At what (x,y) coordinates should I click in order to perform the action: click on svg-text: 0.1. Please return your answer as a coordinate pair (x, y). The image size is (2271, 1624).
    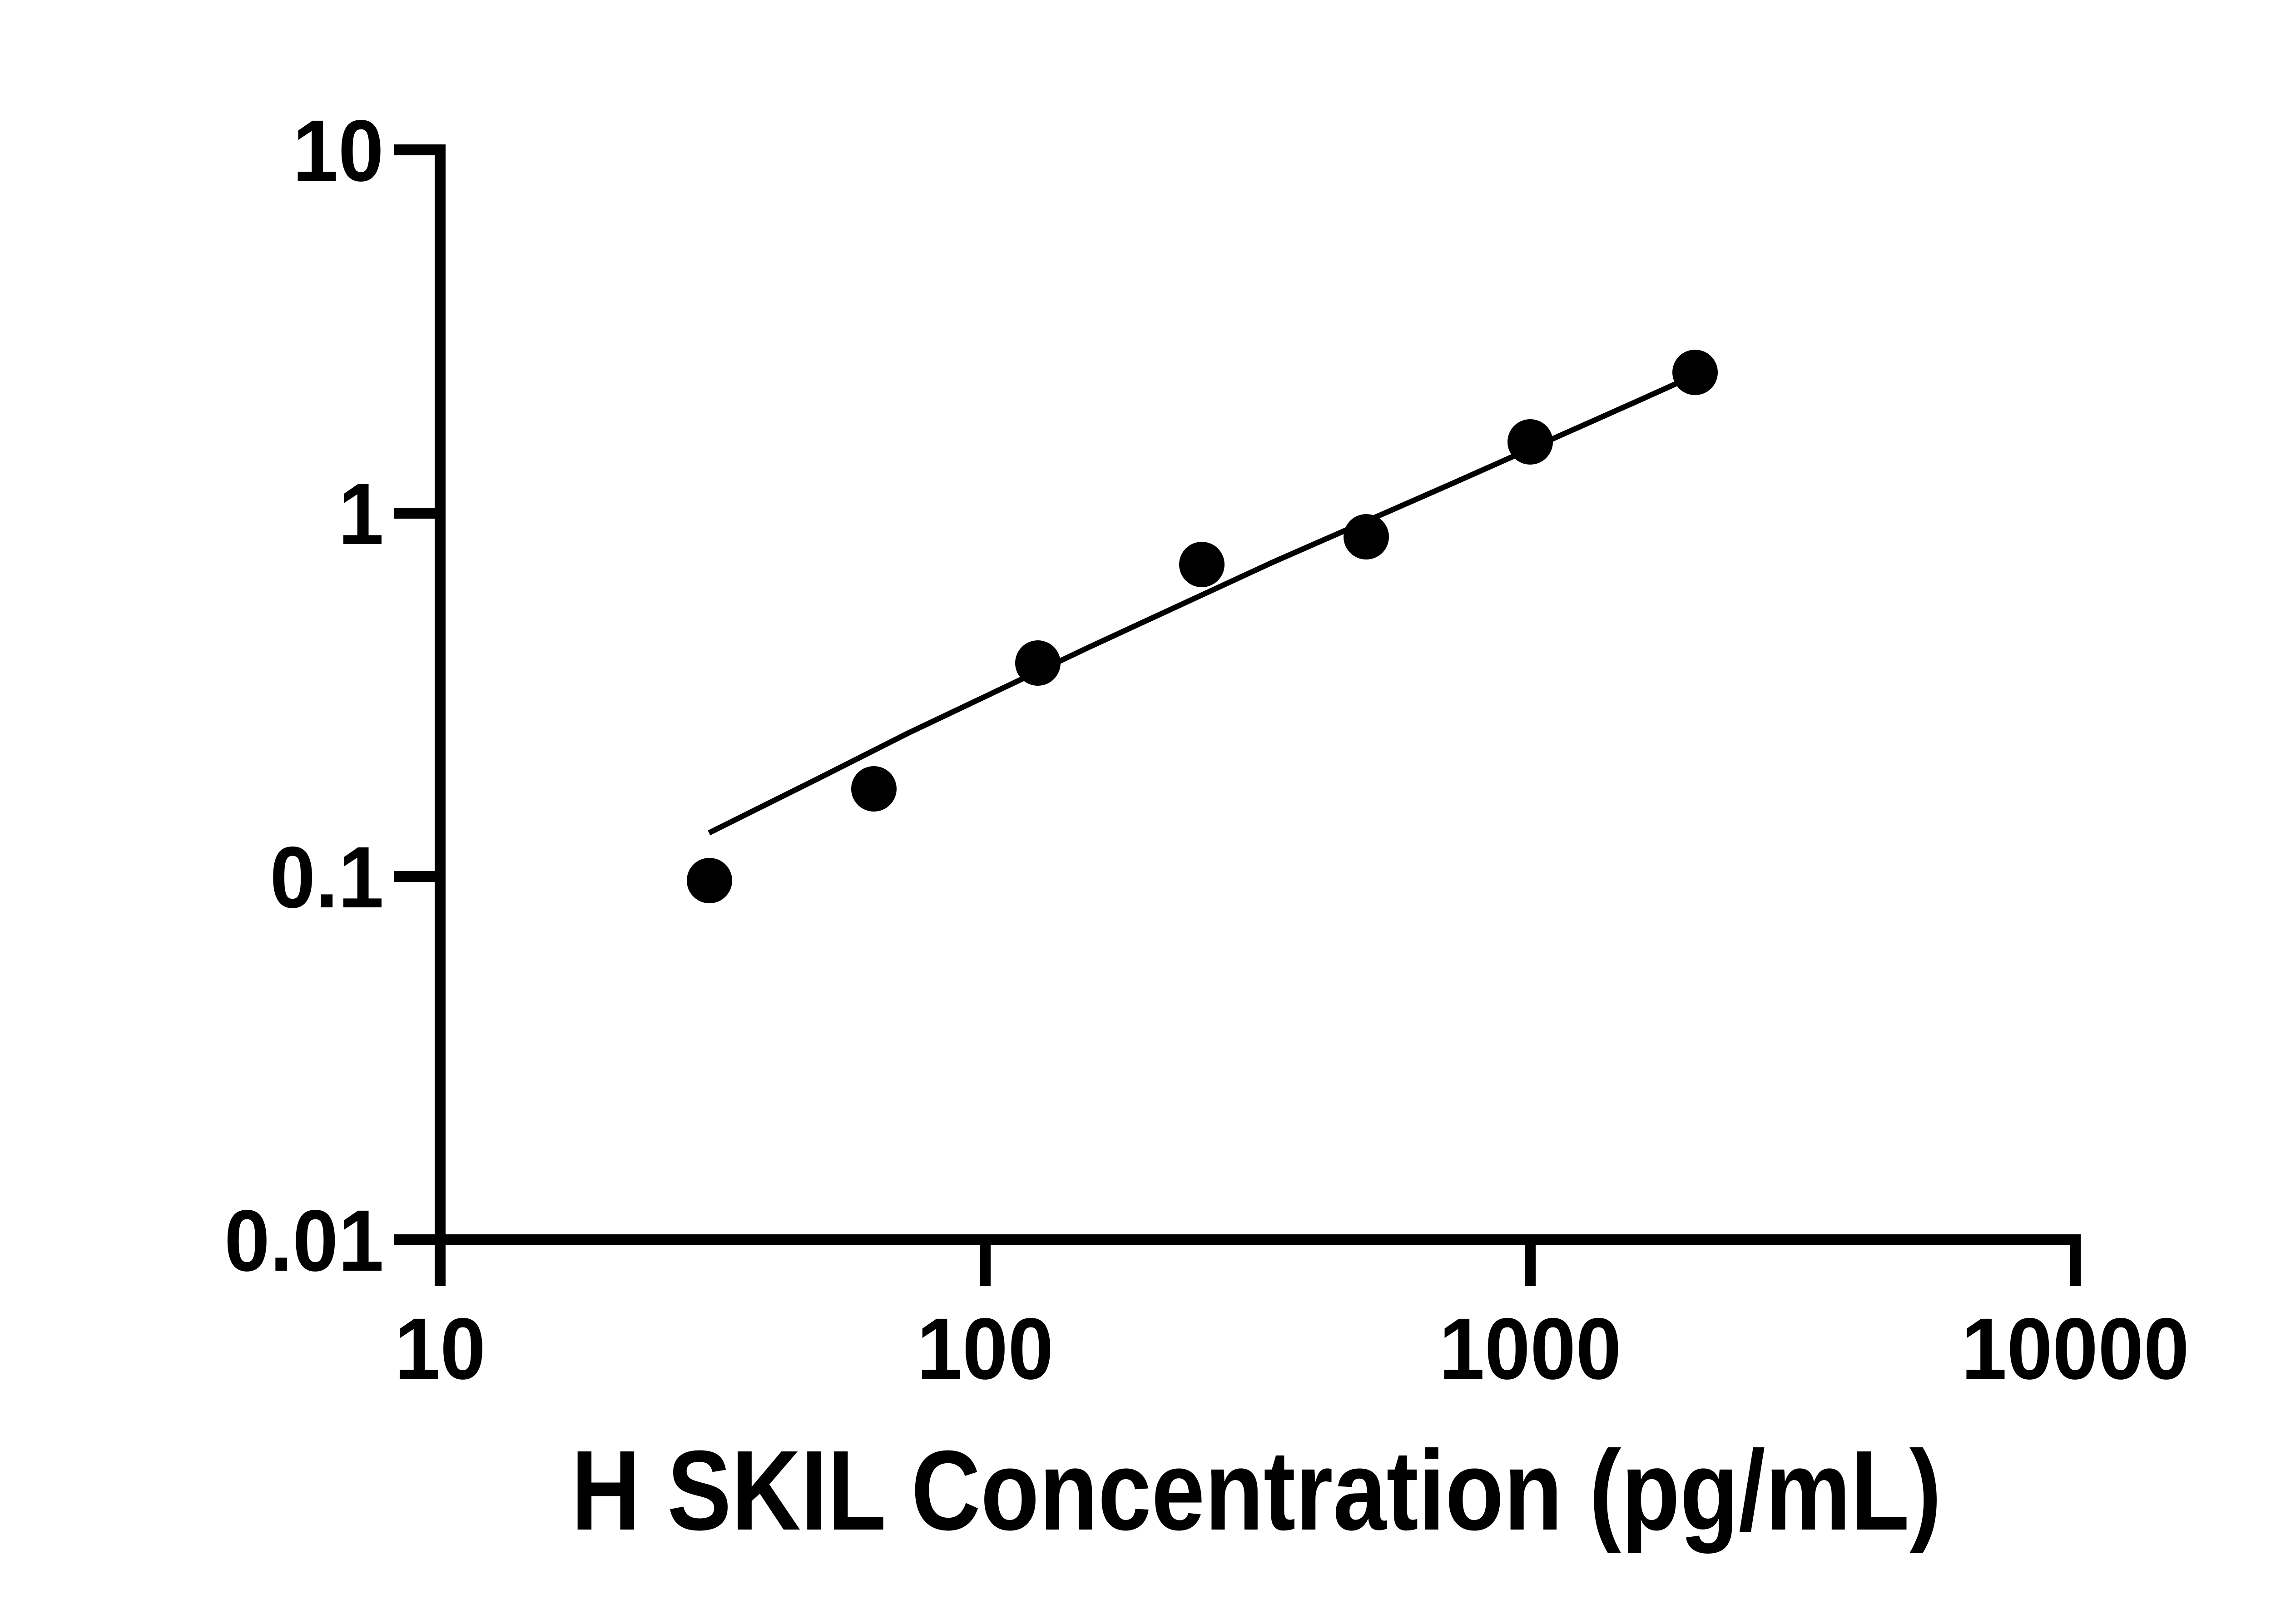
    Looking at the image, I should click on (327, 877).